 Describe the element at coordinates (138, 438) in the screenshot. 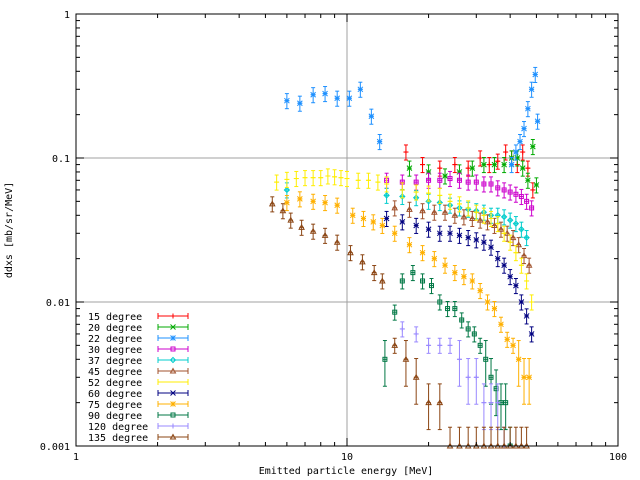

I see `legend-item: 135 degree` at that location.